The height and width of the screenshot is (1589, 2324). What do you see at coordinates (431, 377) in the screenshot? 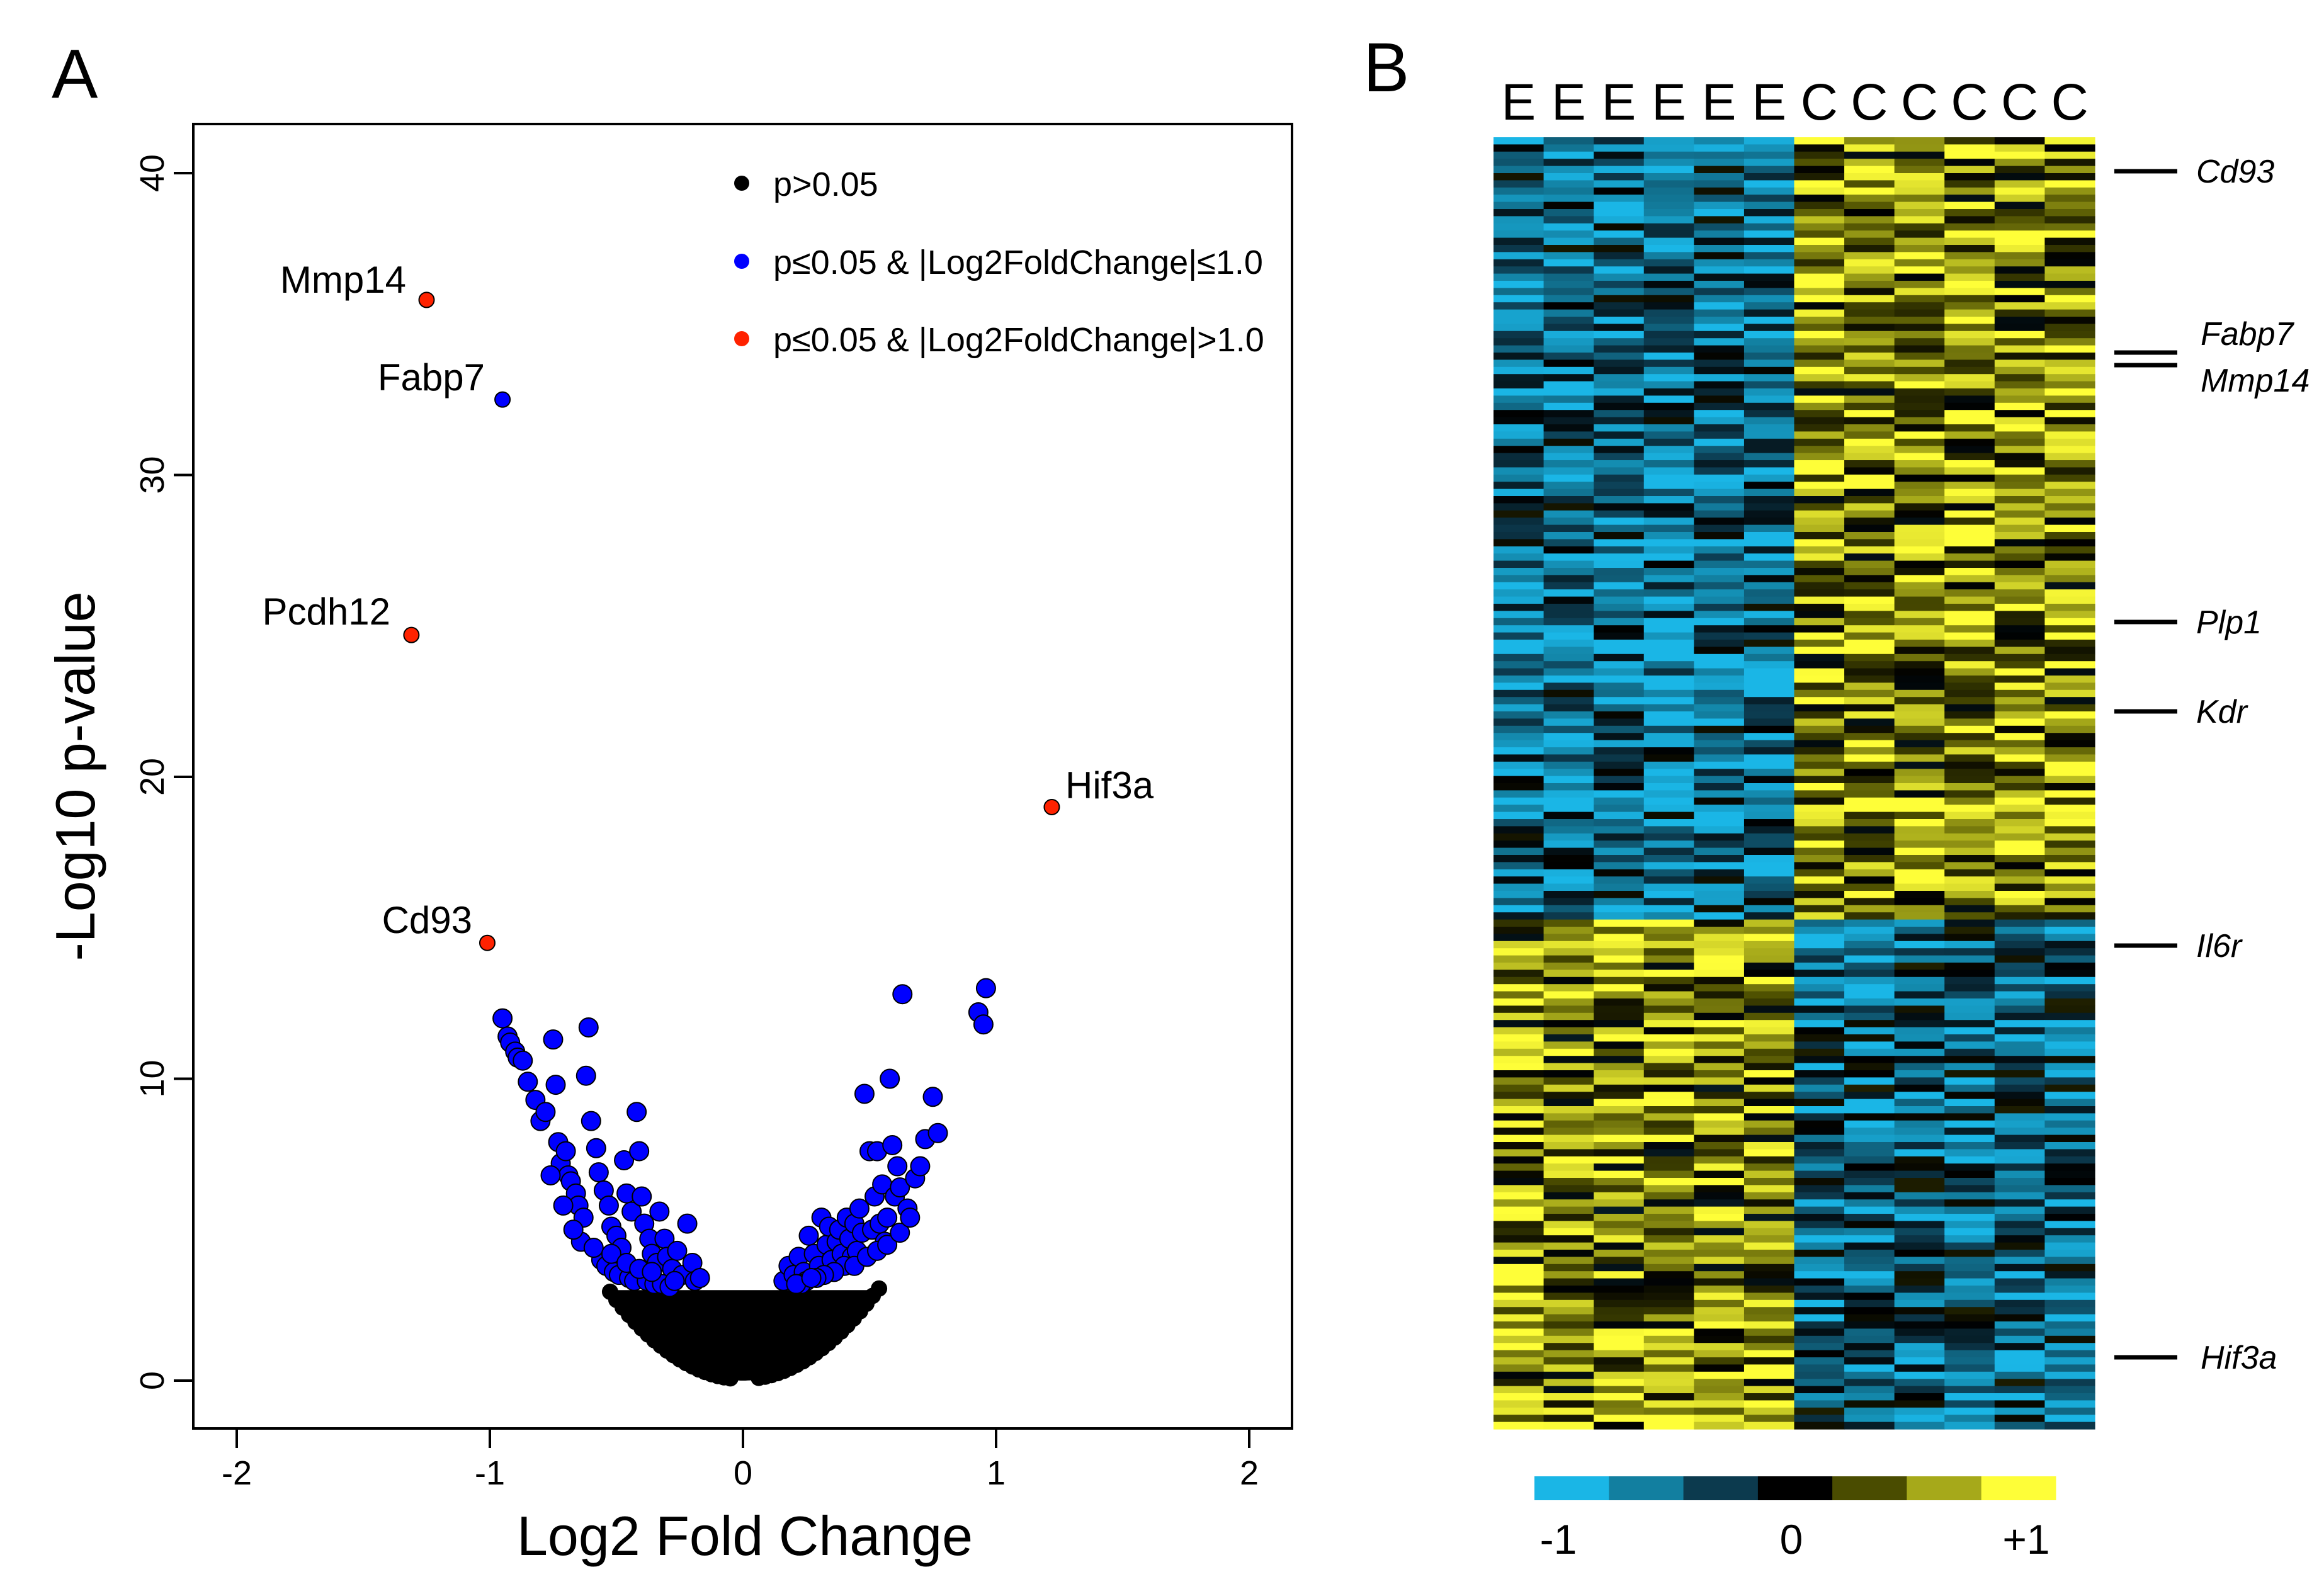
I see `gene-label: Fabp7` at bounding box center [431, 377].